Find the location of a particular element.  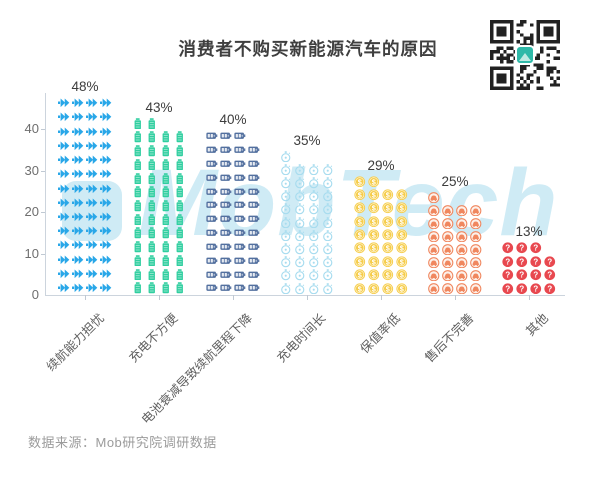

mobtech-qr-logo-icon is located at coordinates (525, 55).